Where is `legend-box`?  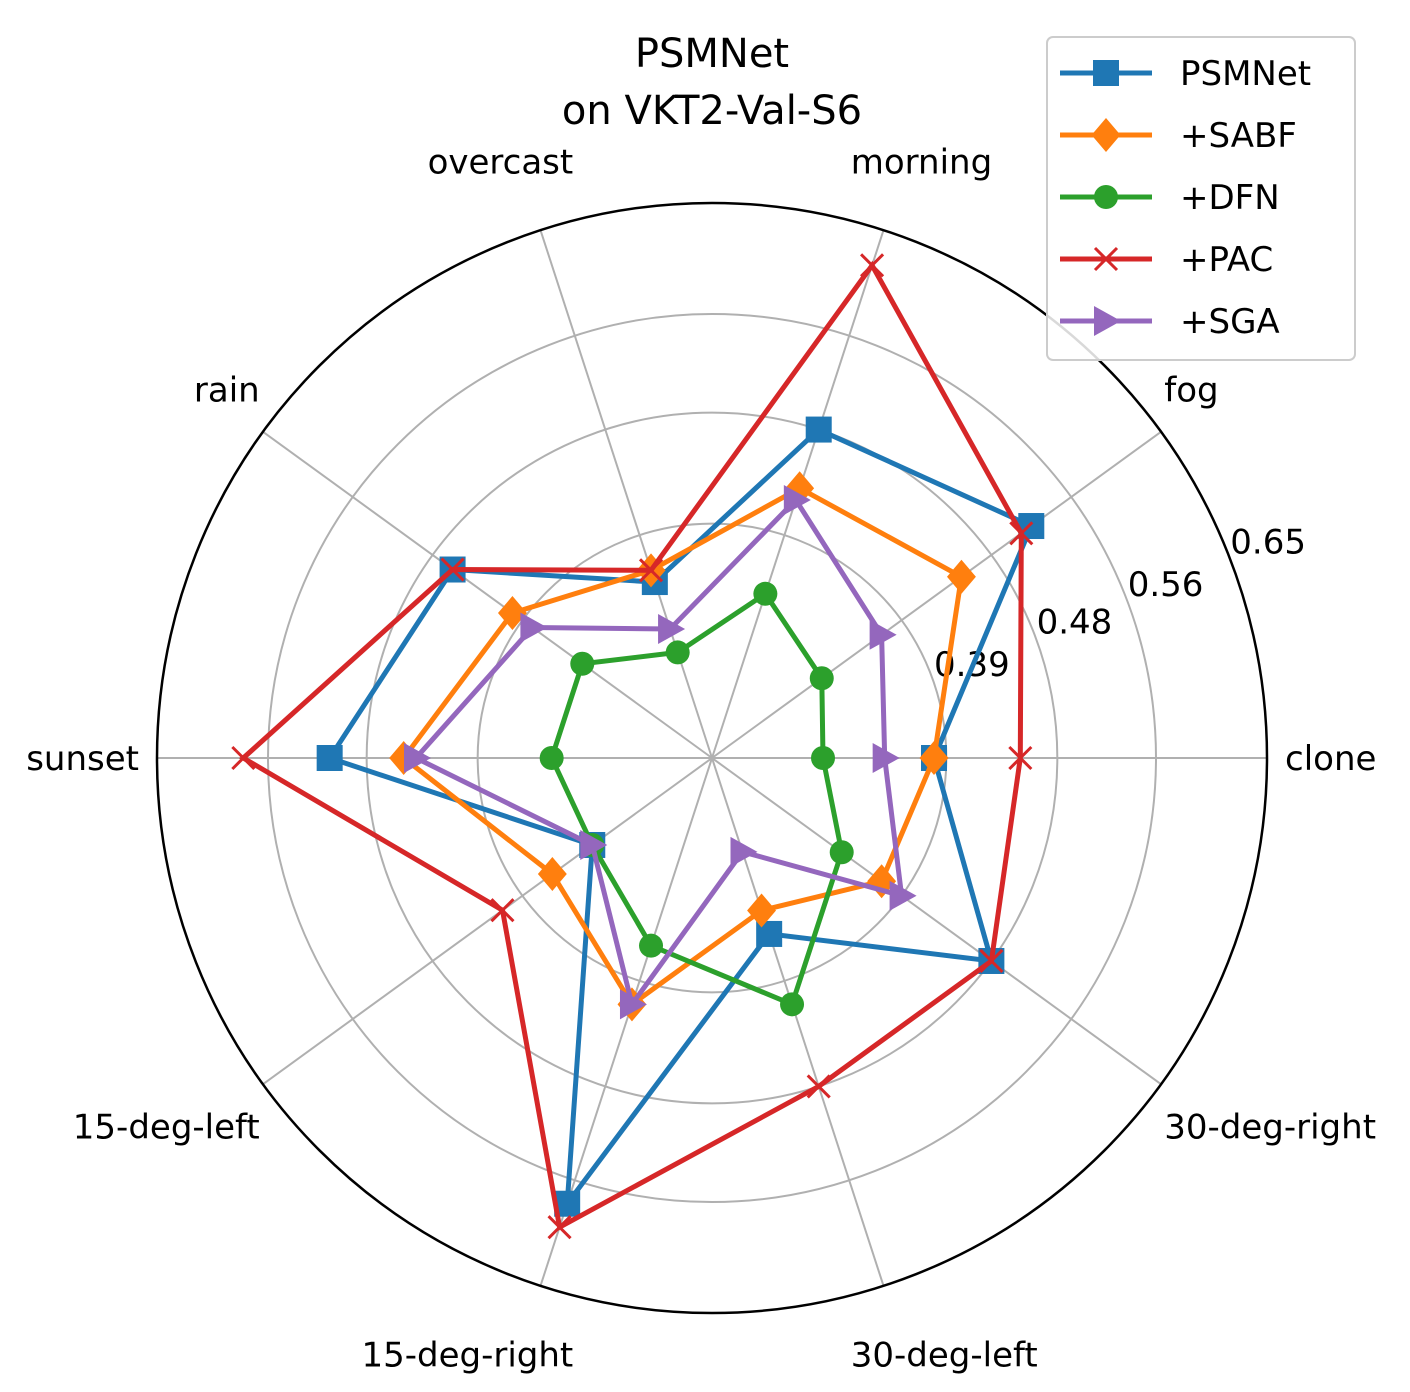 legend-box is located at coordinates (1201, 198).